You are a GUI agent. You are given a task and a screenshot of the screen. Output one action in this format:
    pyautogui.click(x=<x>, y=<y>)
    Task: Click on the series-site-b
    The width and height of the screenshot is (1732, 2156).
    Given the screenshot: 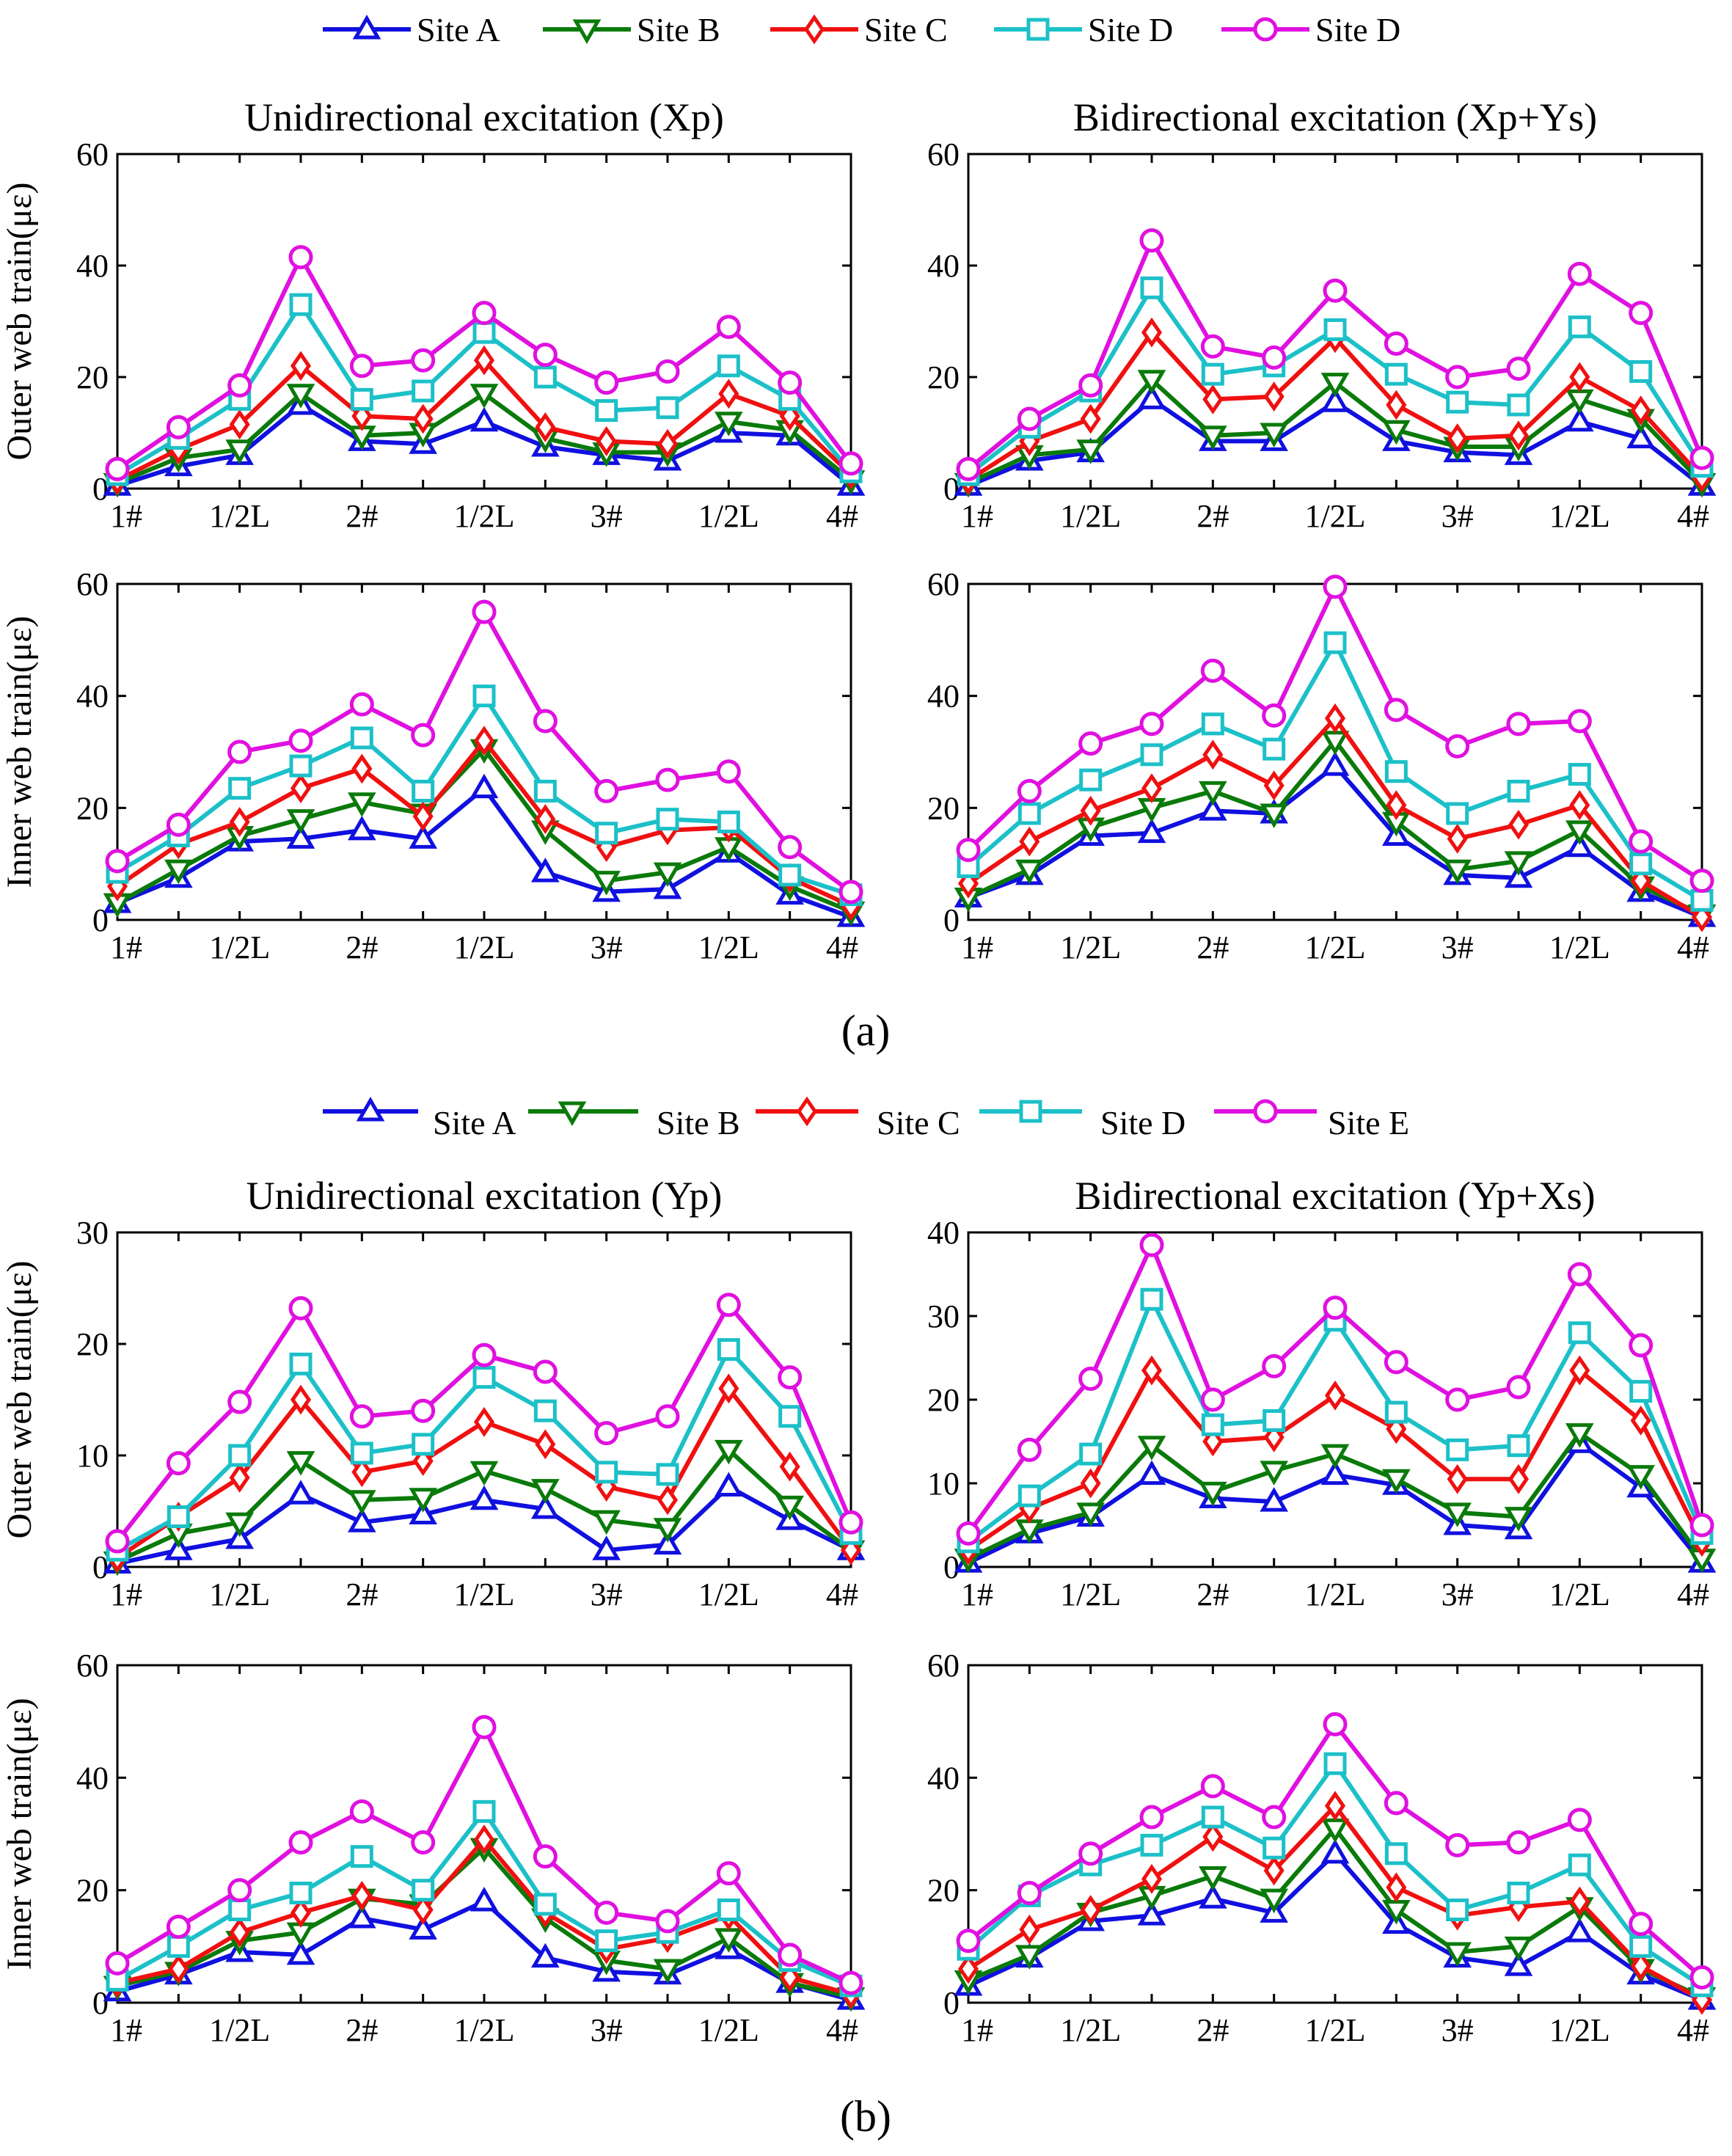 What is the action you would take?
    pyautogui.click(x=484, y=833)
    